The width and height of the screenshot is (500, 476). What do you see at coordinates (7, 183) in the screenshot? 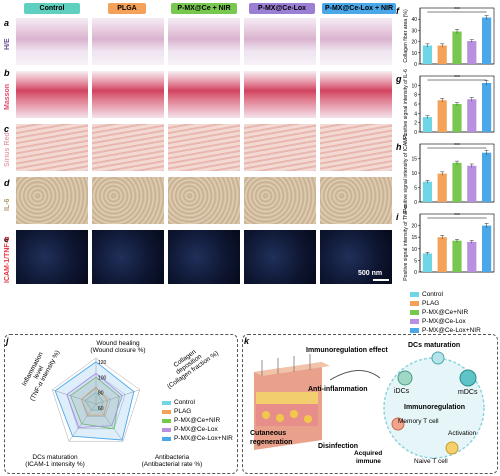
I see `panel-label-d: d` at bounding box center [7, 183].